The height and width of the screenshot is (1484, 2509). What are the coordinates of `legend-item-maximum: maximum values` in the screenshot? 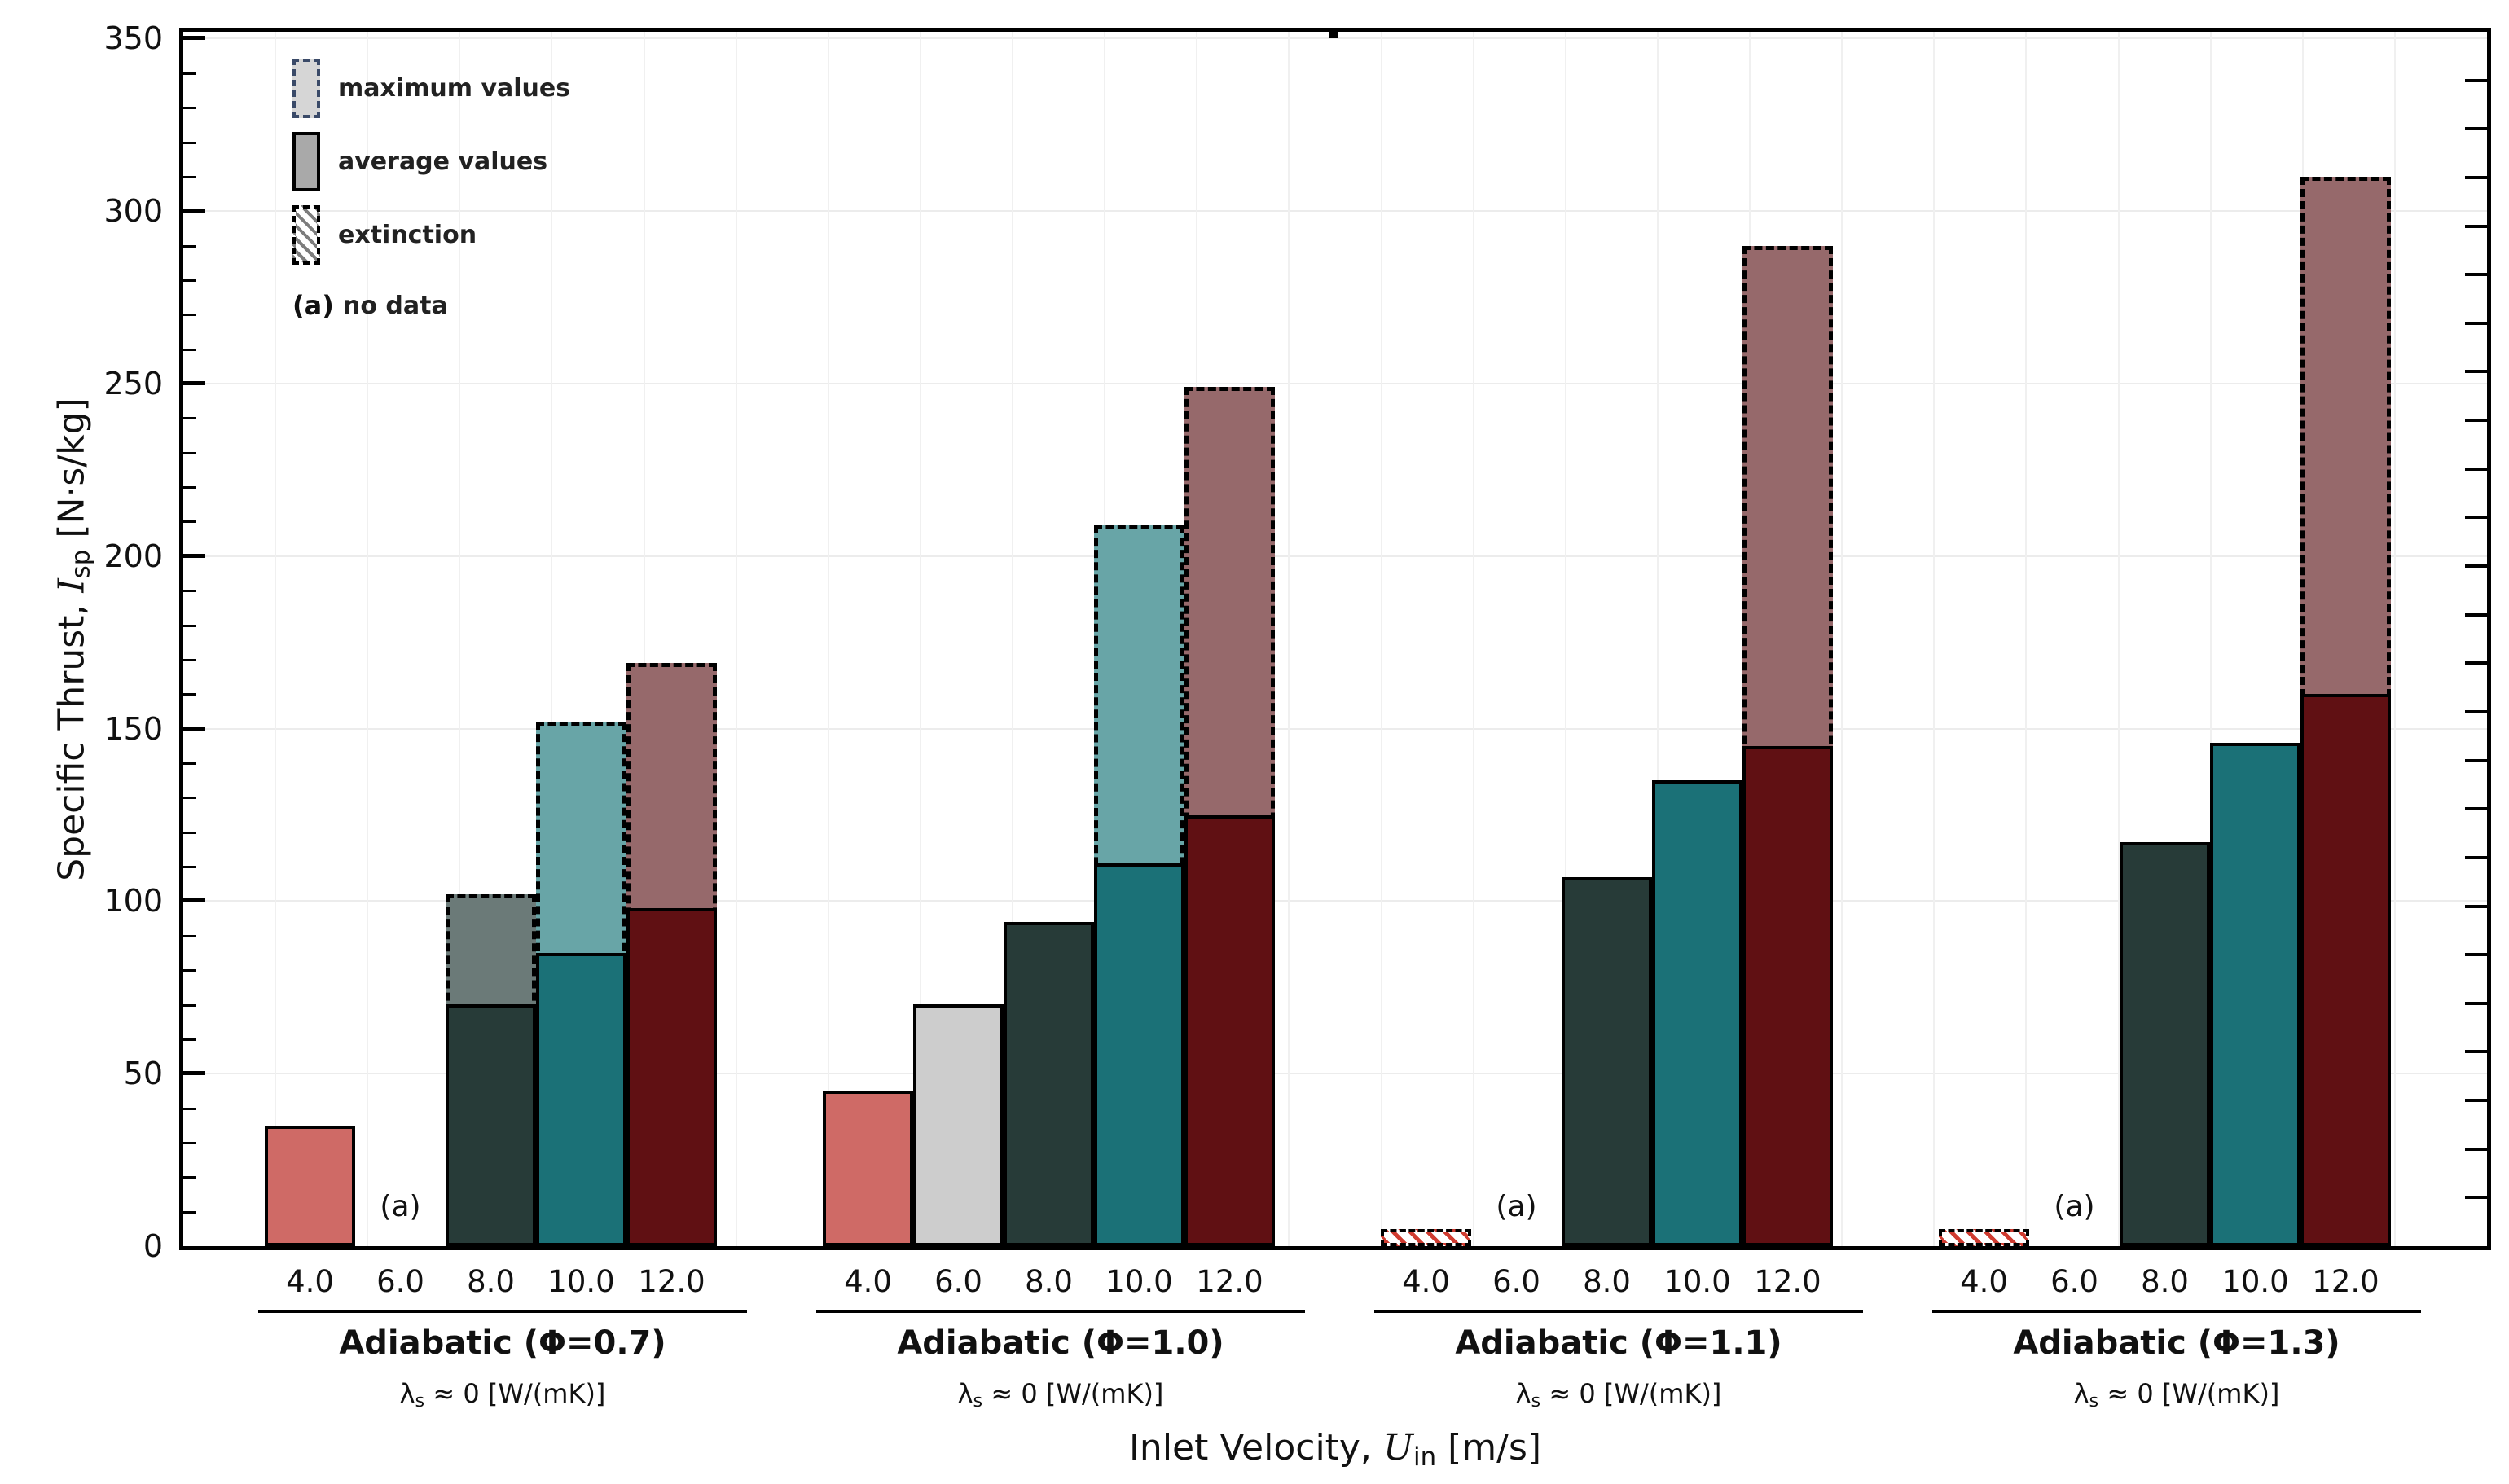 It's located at (431, 88).